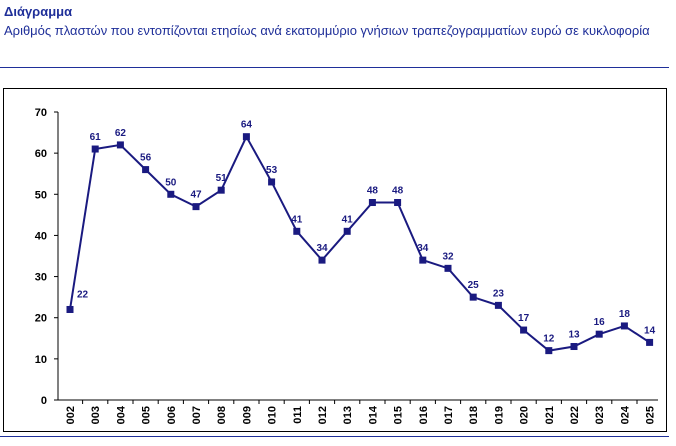  I want to click on x-tick-label: 020, so click(525, 415).